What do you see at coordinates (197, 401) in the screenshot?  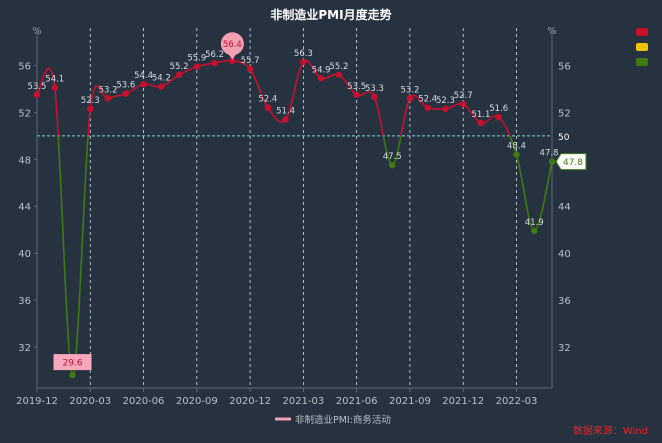 I see `x-tick-label: 2020-09` at bounding box center [197, 401].